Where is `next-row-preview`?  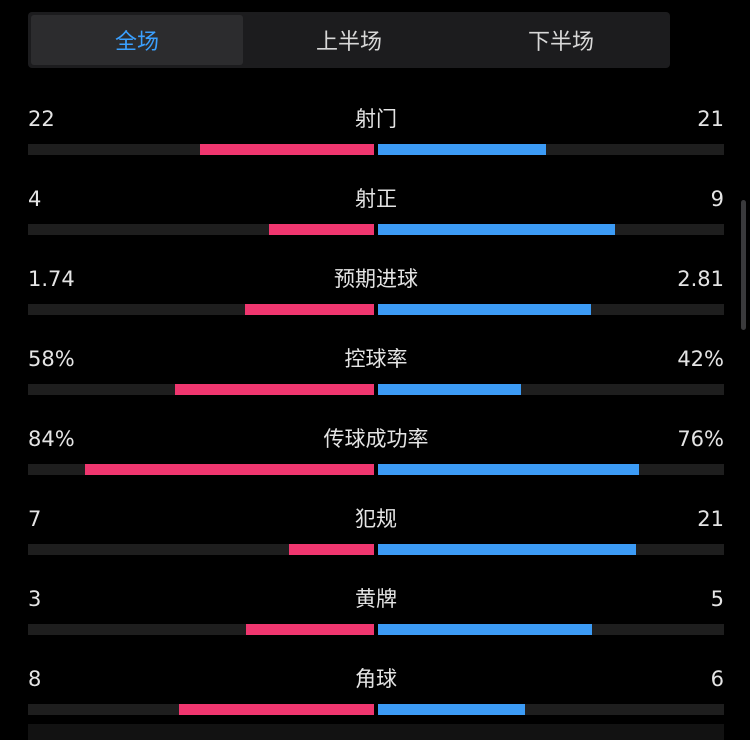 next-row-preview is located at coordinates (376, 732).